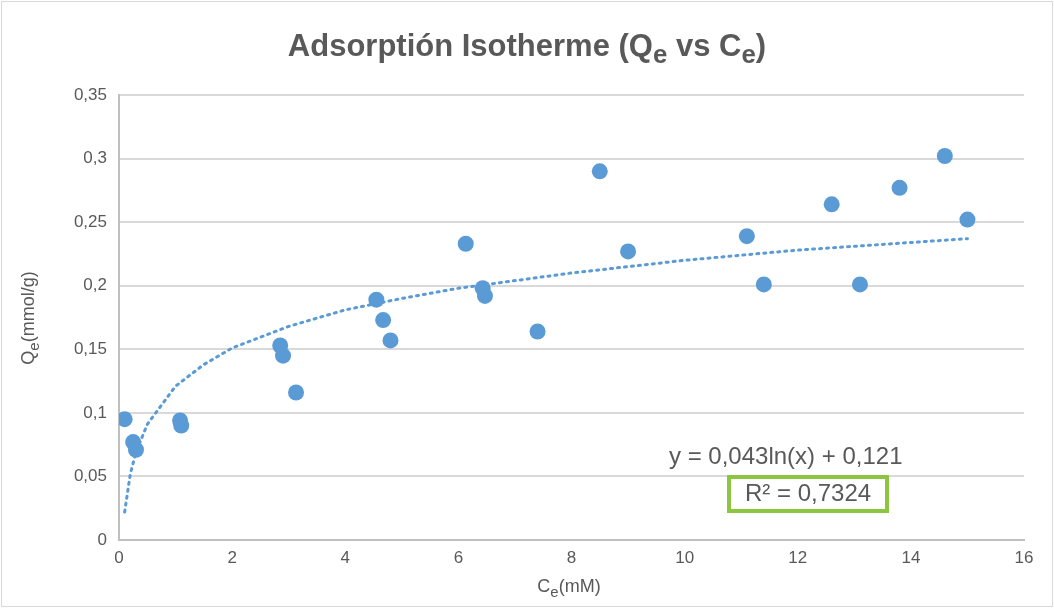 The width and height of the screenshot is (1054, 608). What do you see at coordinates (786, 456) in the screenshot?
I see `annotation: y = 0,043ln(x) + 0,121` at bounding box center [786, 456].